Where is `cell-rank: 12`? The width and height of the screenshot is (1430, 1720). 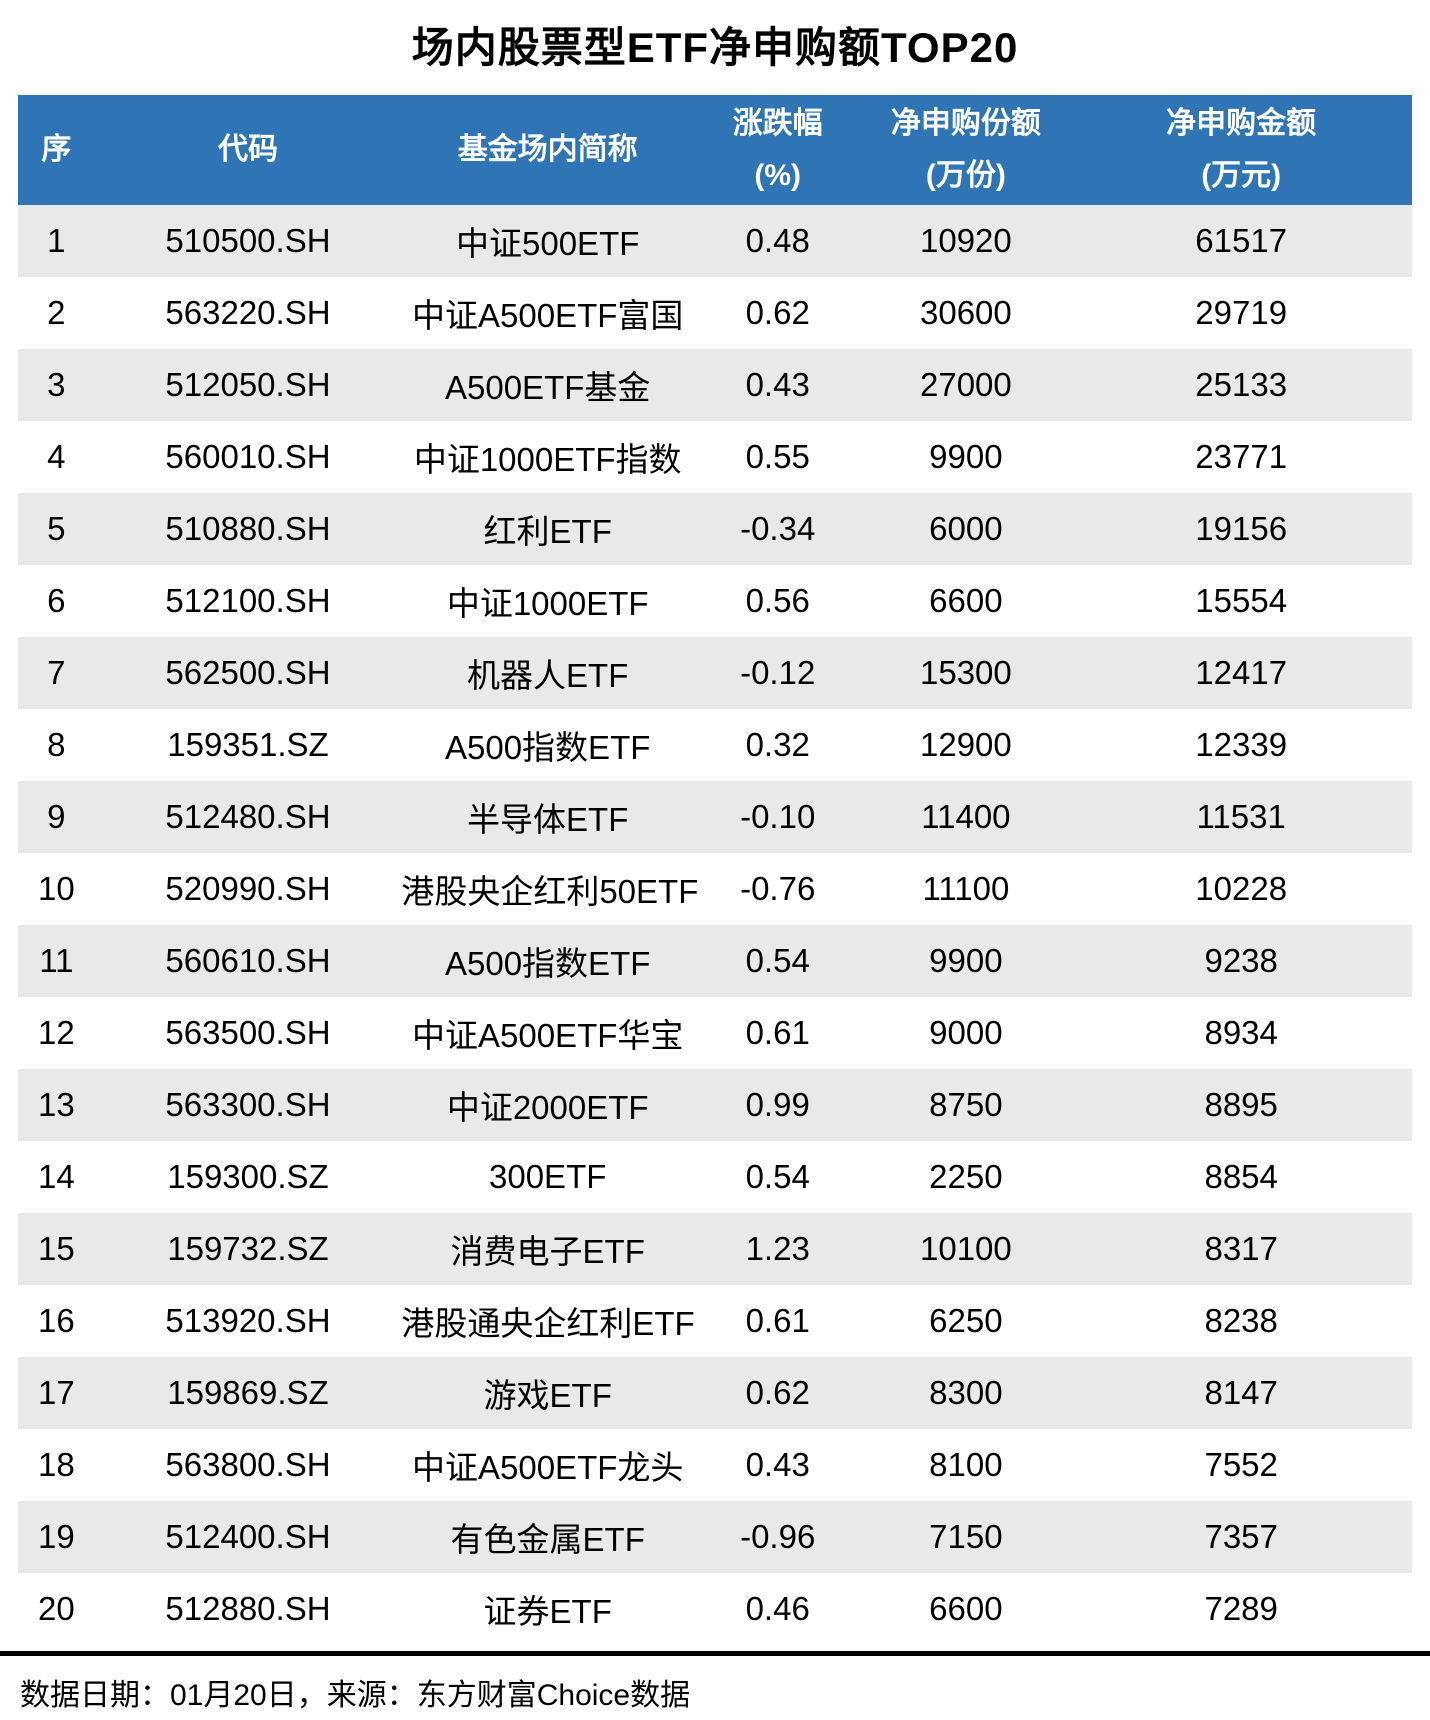 cell-rank: 12 is located at coordinates (56, 1032).